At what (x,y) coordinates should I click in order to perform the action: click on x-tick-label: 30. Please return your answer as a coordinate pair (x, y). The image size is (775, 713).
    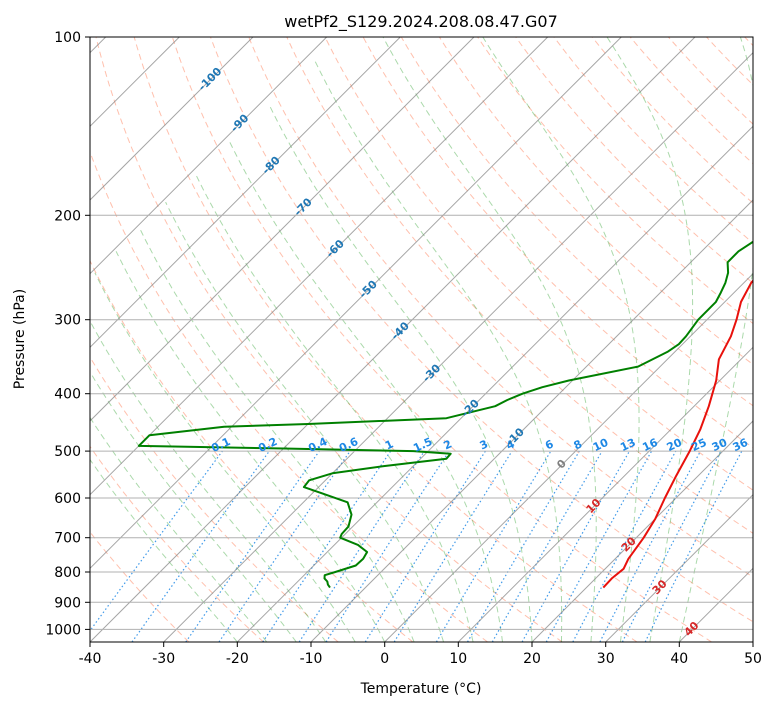
    Looking at the image, I should click on (606, 659).